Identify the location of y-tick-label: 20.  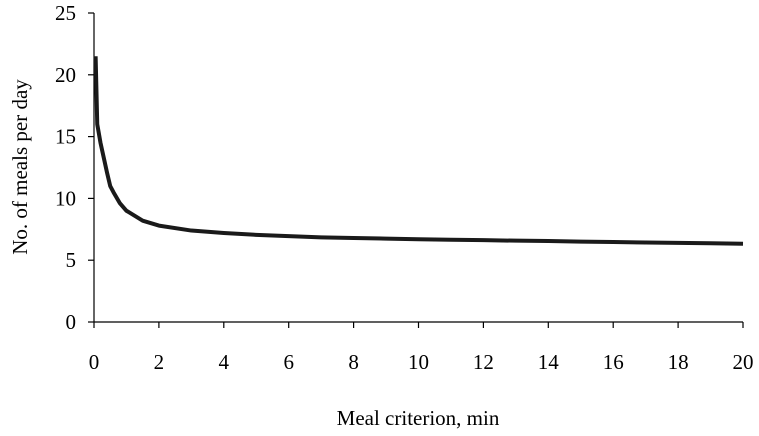
(65, 75).